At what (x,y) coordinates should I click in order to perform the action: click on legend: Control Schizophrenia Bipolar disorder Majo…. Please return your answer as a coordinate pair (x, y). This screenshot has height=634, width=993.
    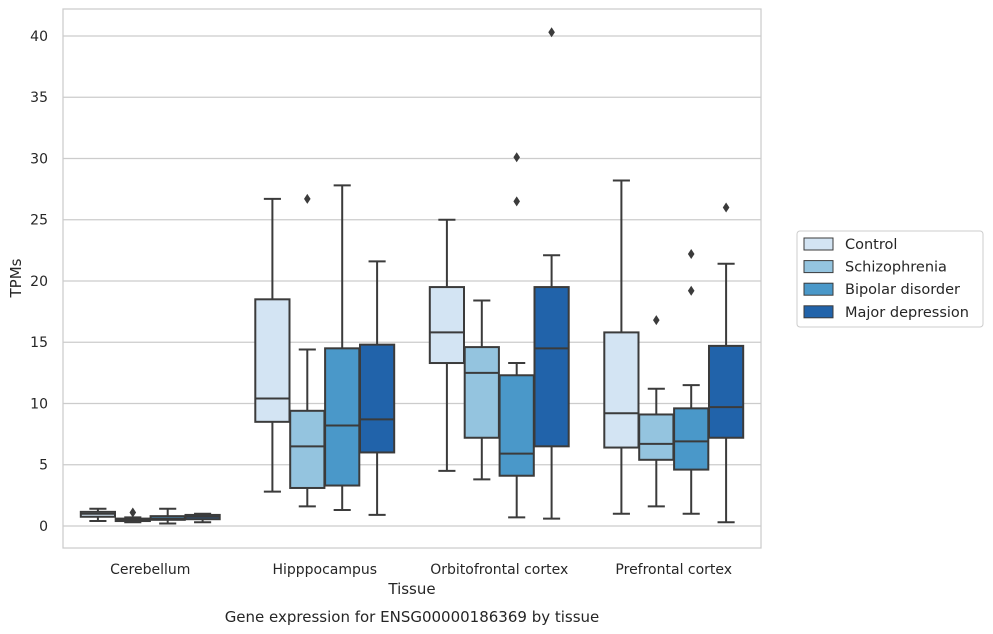
    Looking at the image, I should click on (890, 279).